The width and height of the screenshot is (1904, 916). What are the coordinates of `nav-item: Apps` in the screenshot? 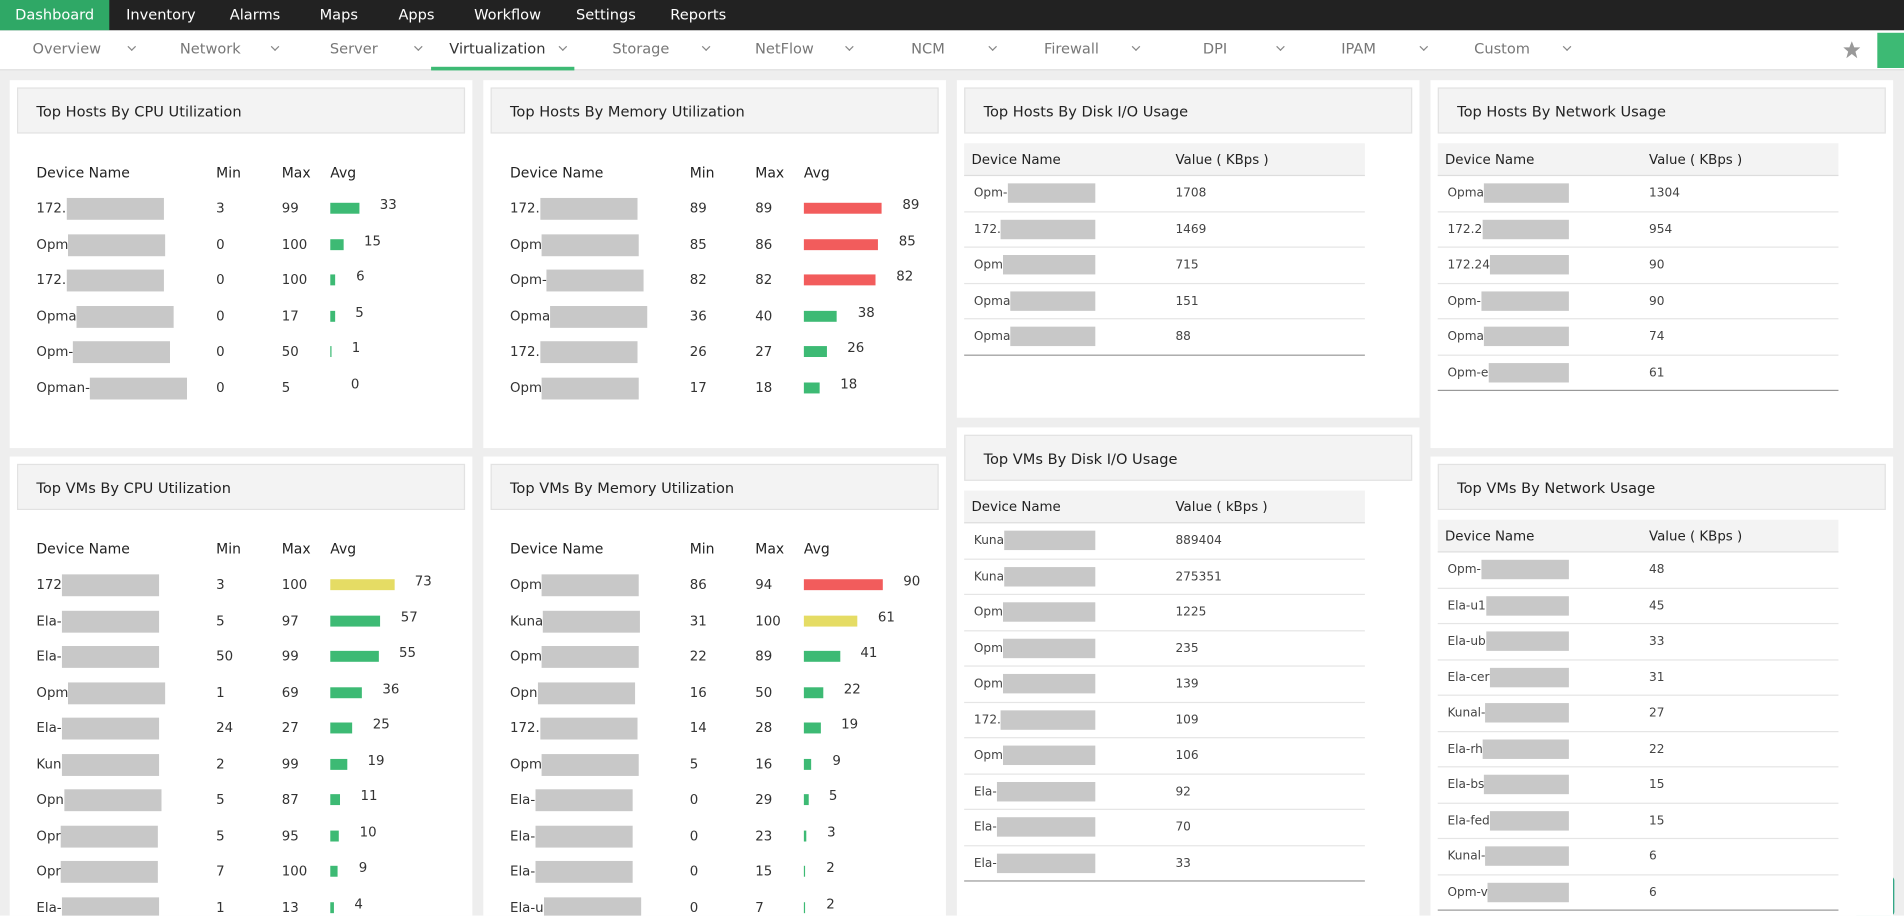 It's located at (416, 15).